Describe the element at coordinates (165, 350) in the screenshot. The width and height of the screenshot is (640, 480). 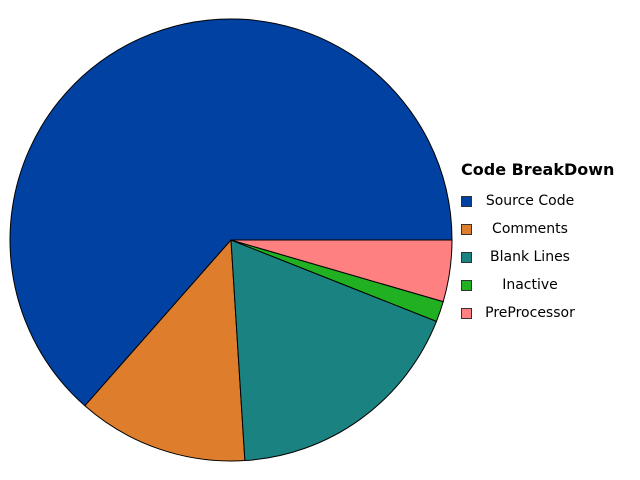
I see `pie-slice-comments` at that location.